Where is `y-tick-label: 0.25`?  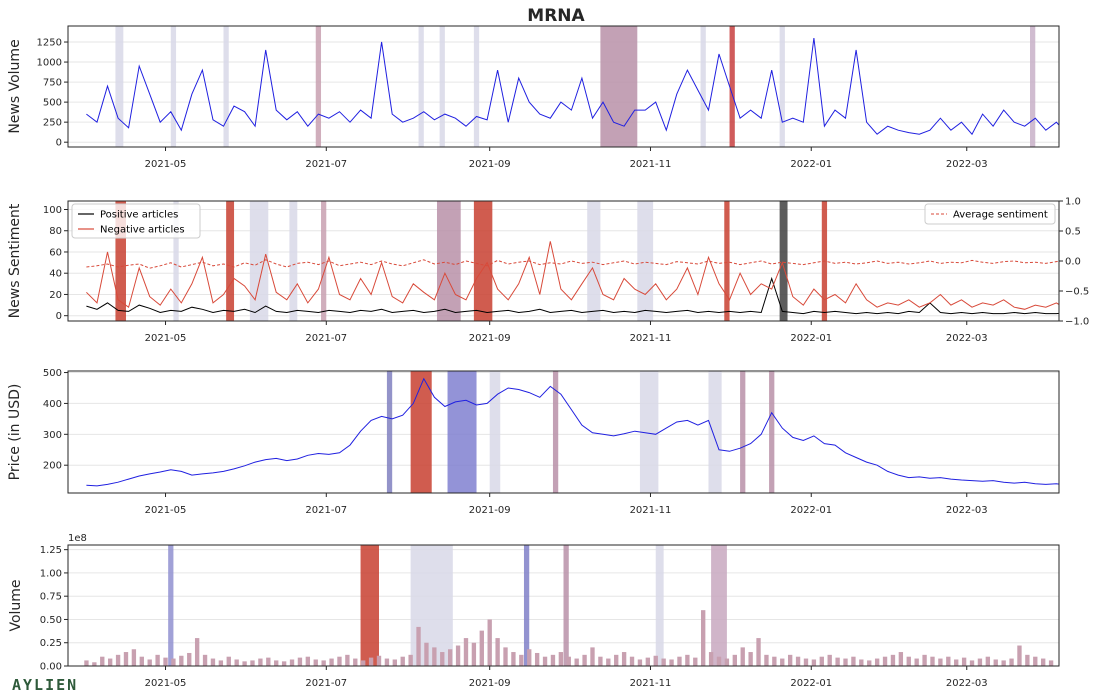
y-tick-label: 0.25 is located at coordinates (51, 643).